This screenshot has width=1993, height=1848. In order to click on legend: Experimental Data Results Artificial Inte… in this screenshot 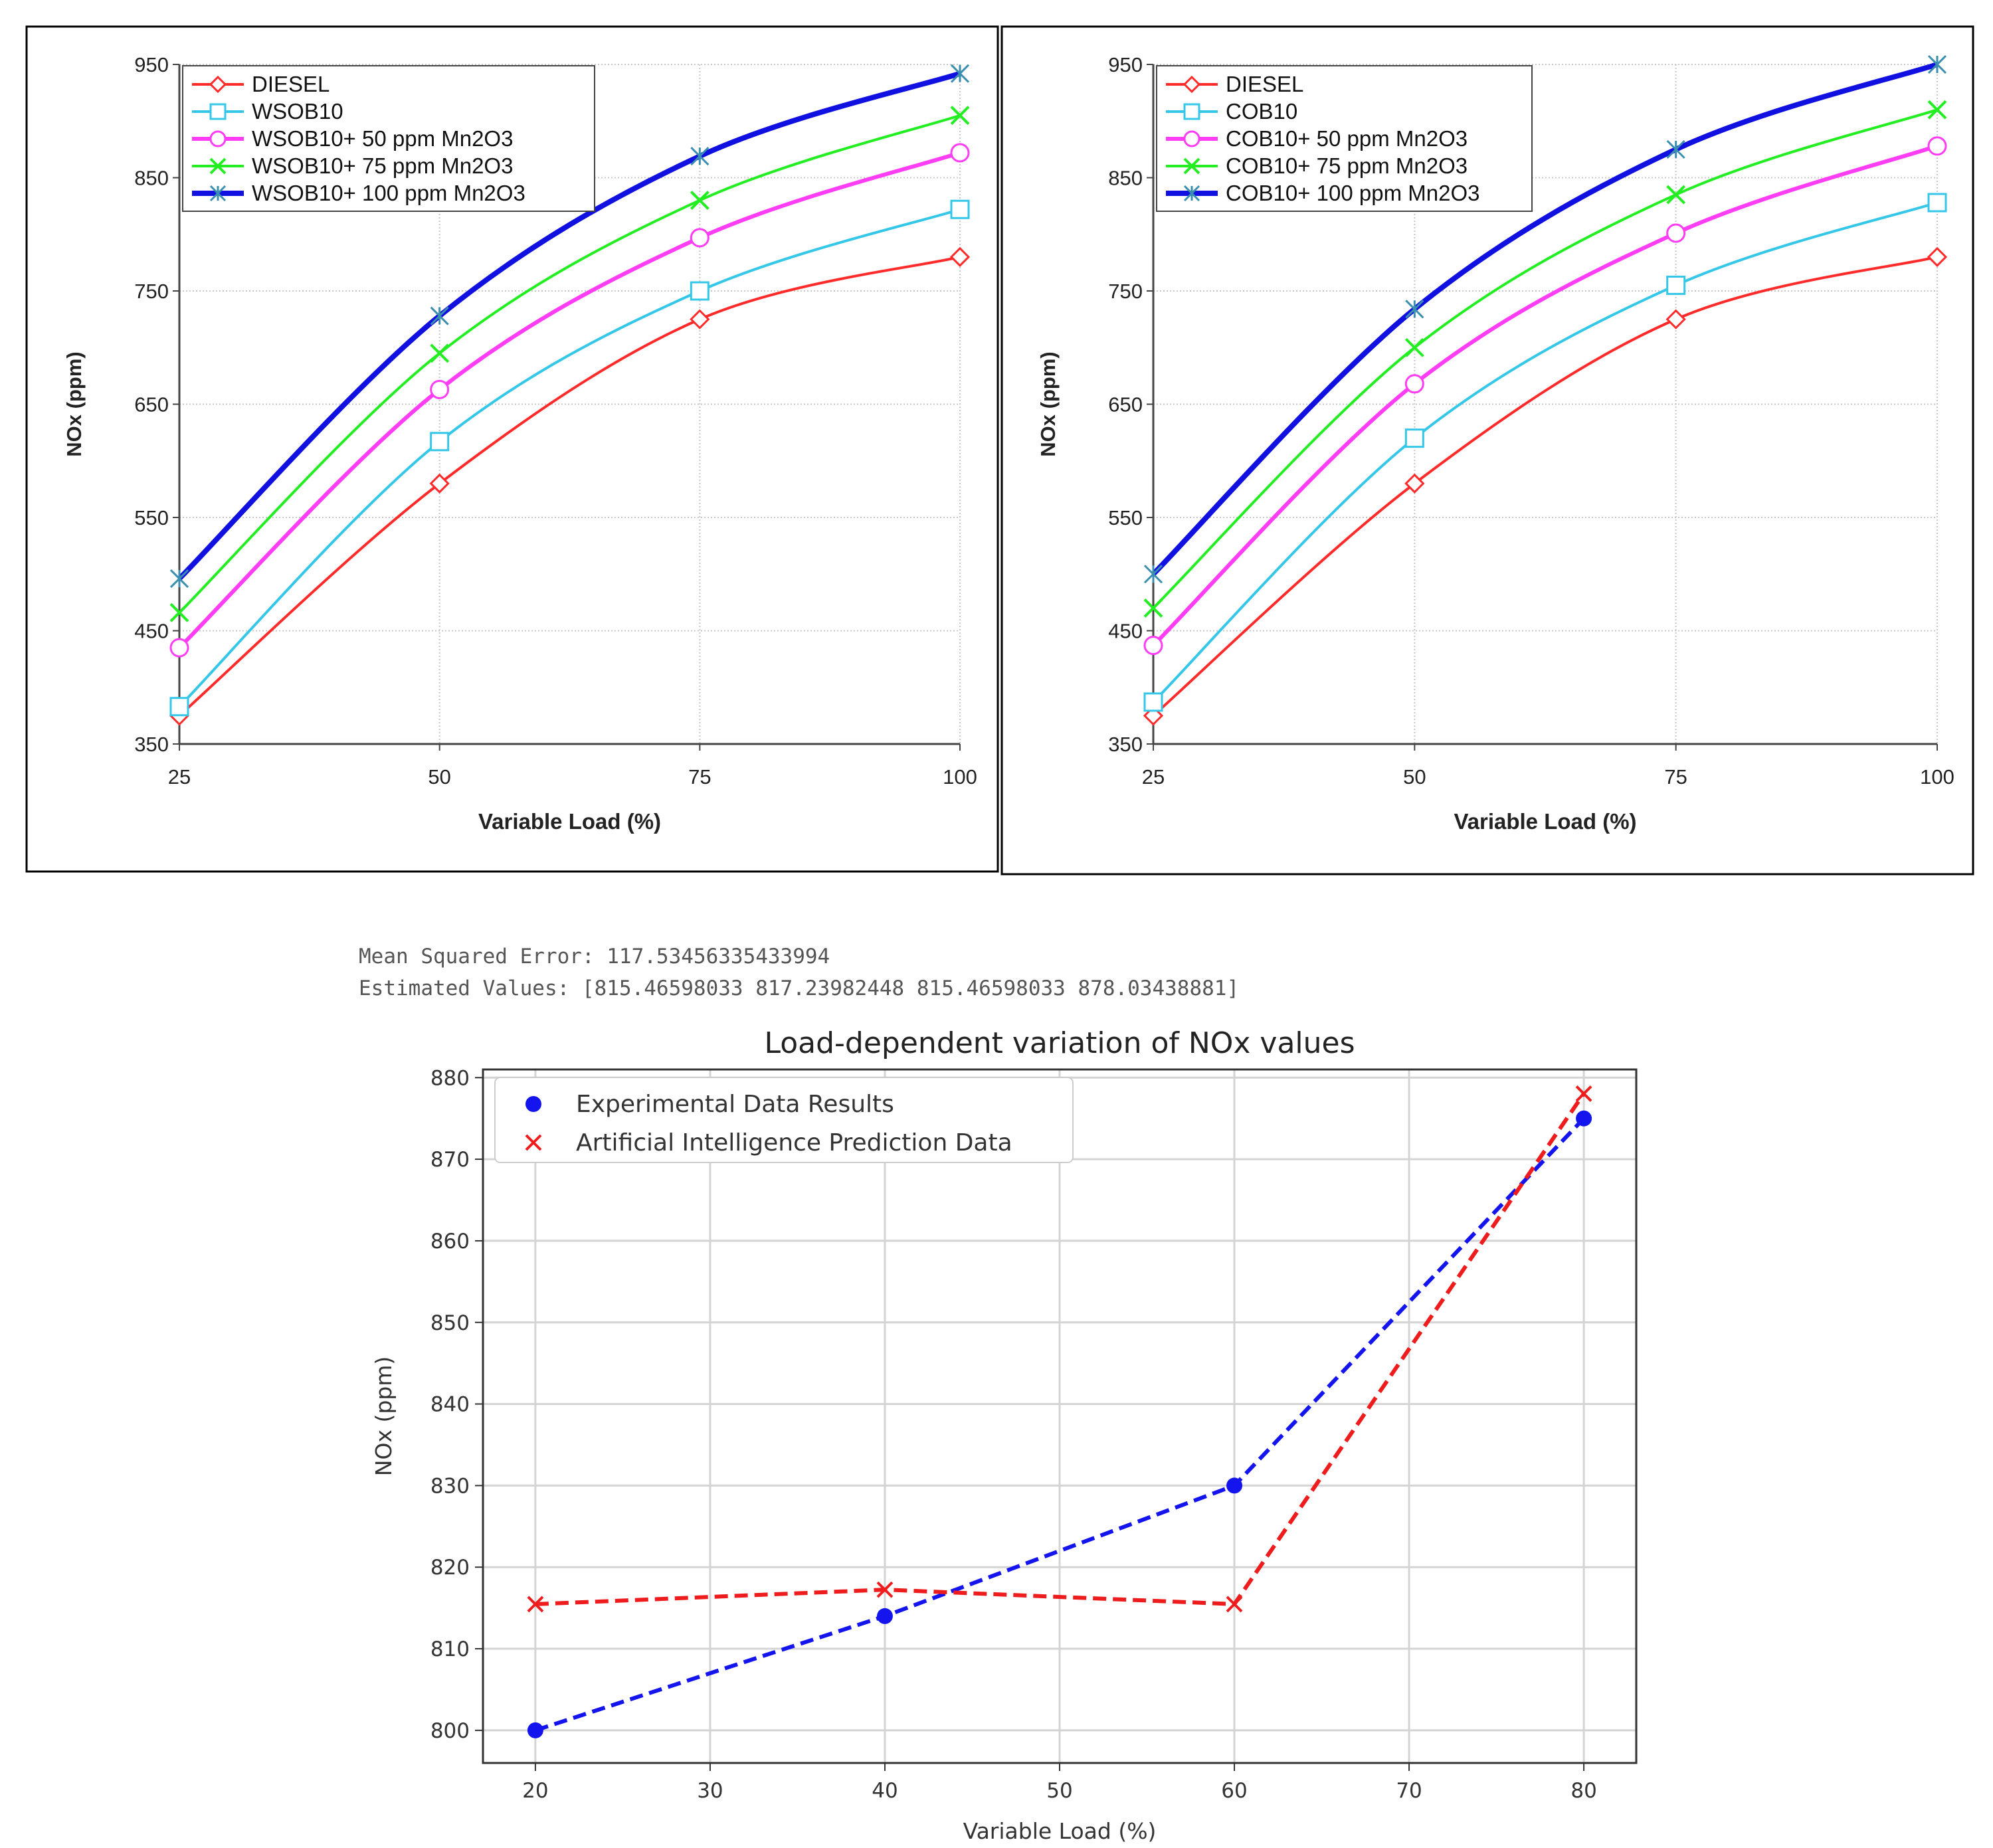, I will do `click(784, 1120)`.